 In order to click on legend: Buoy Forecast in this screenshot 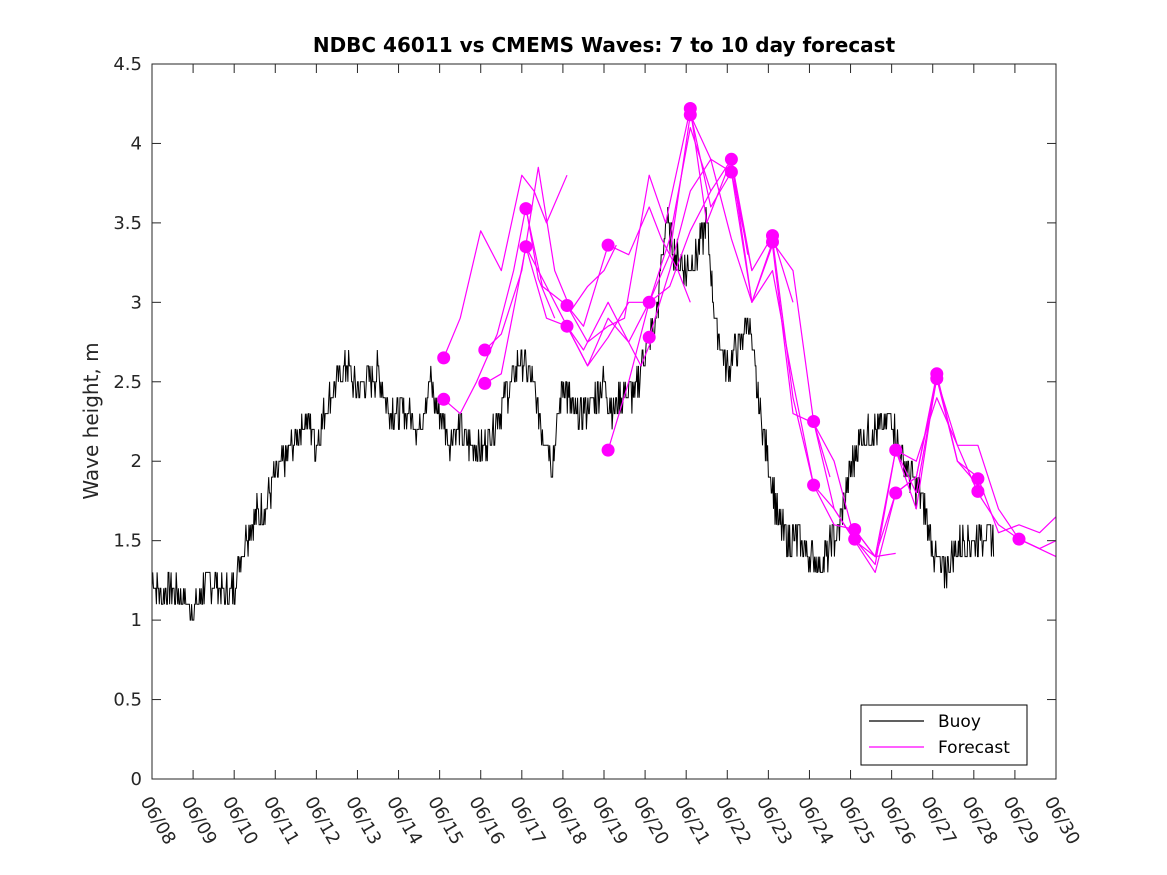, I will do `click(944, 735)`.